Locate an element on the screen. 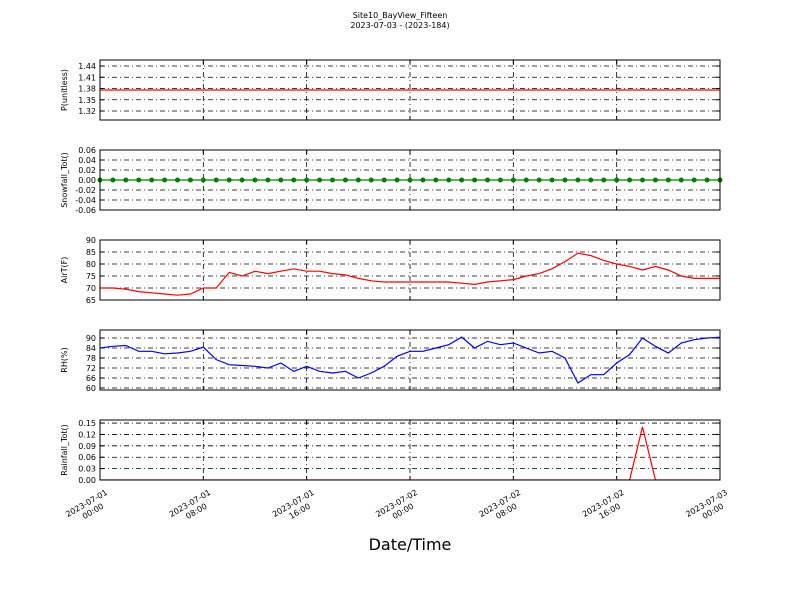  y-axis-label: RH(%) is located at coordinates (64, 359).